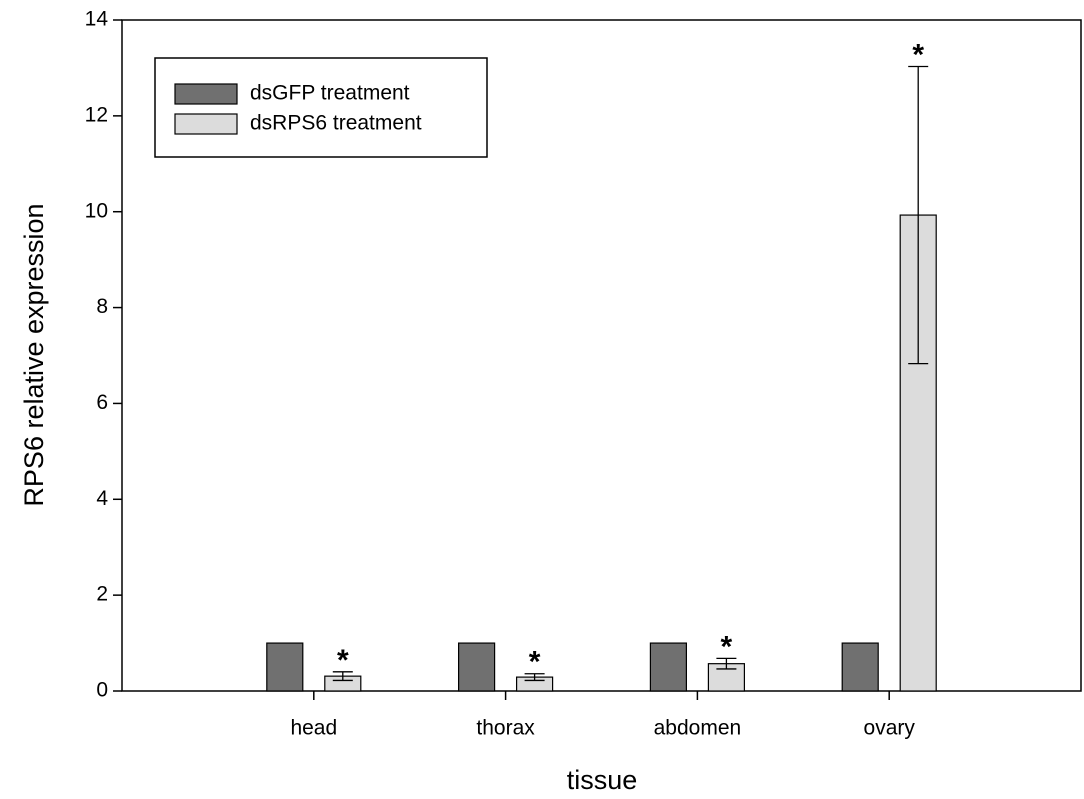 This screenshot has height=799, width=1084. I want to click on y-tick-label: 2, so click(102, 594).